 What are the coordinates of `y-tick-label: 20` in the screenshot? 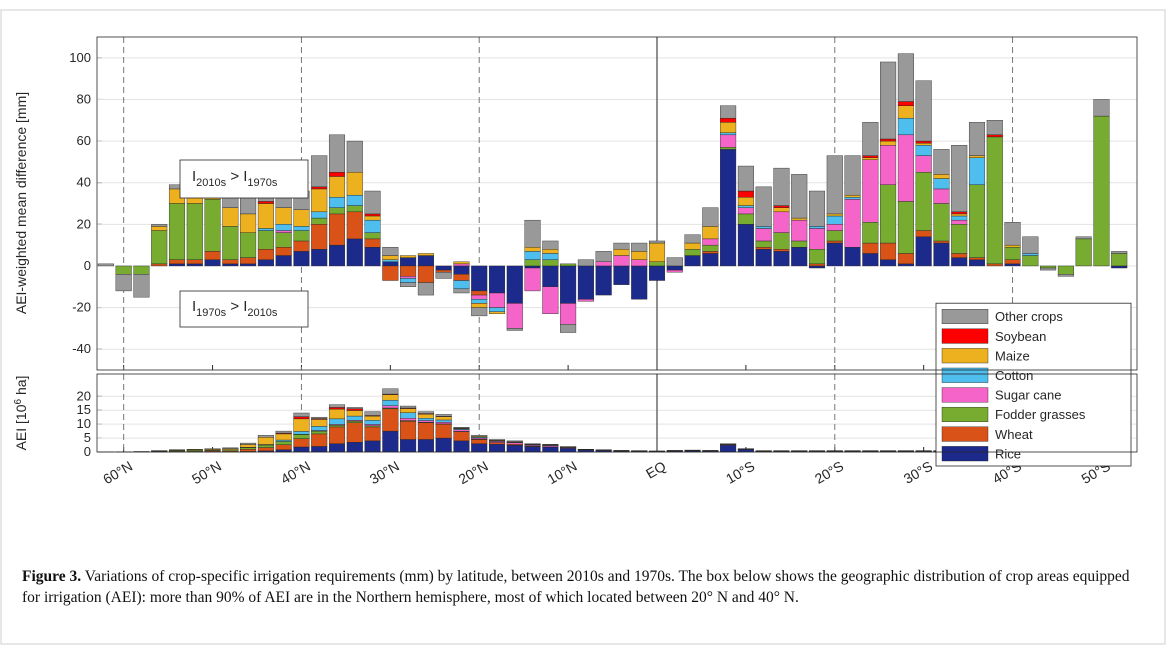 It's located at (84, 223).